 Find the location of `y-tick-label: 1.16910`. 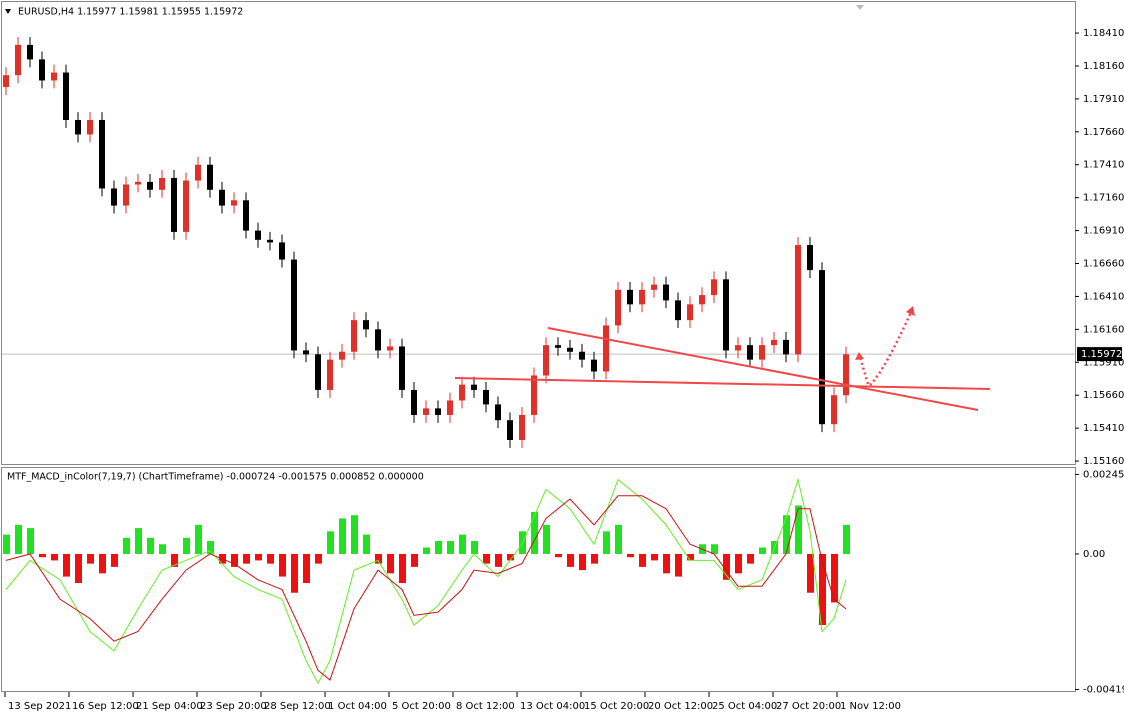

y-tick-label: 1.16910 is located at coordinates (1103, 231).